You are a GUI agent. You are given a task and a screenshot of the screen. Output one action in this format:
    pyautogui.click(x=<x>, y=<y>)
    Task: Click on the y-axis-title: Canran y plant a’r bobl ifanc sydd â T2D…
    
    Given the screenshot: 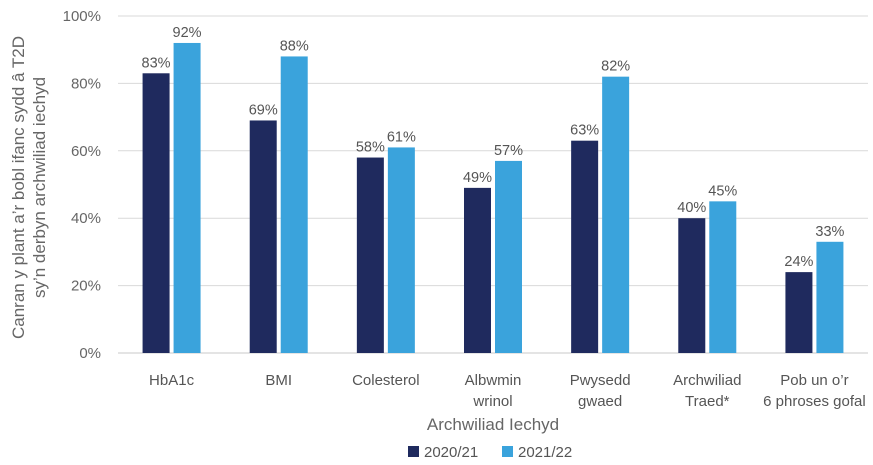 What is the action you would take?
    pyautogui.click(x=29, y=187)
    